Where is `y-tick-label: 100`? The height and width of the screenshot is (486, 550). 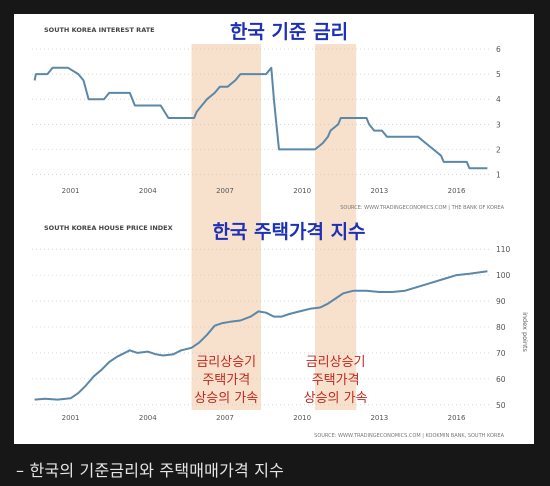 y-tick-label: 100 is located at coordinates (503, 275).